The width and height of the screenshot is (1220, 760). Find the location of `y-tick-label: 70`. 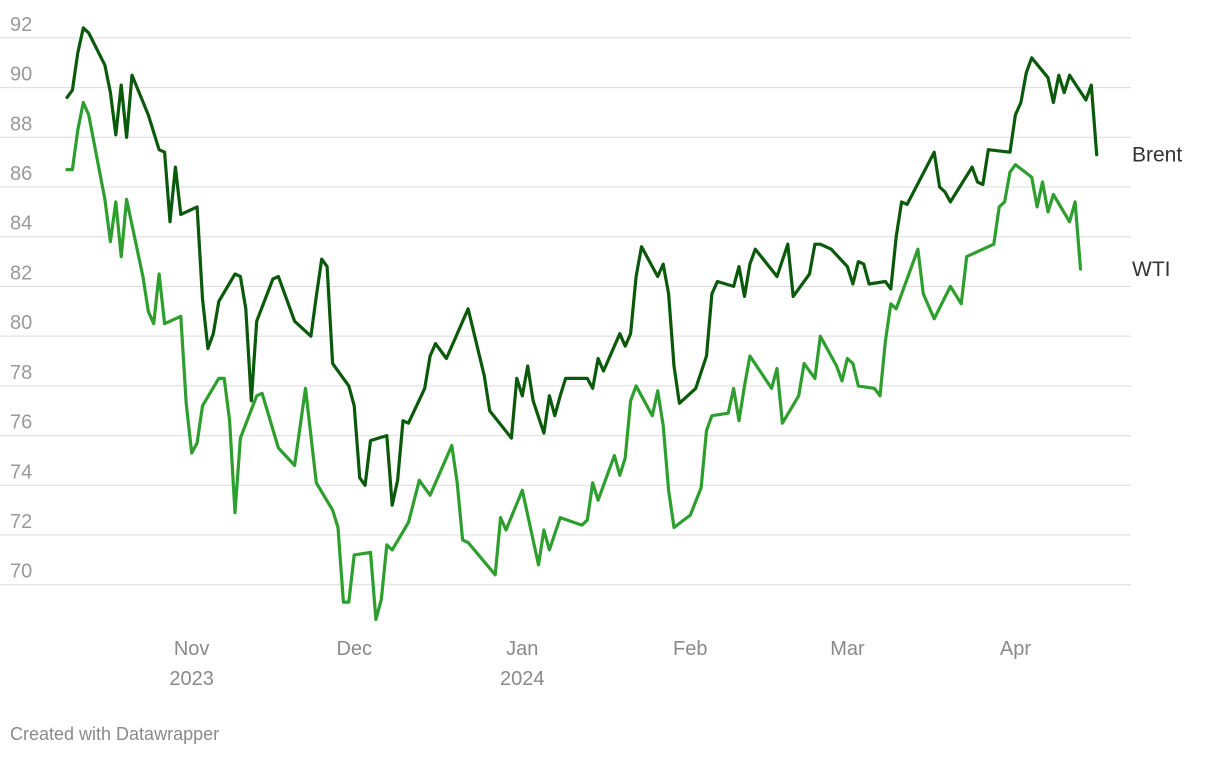

y-tick-label: 70 is located at coordinates (21, 572).